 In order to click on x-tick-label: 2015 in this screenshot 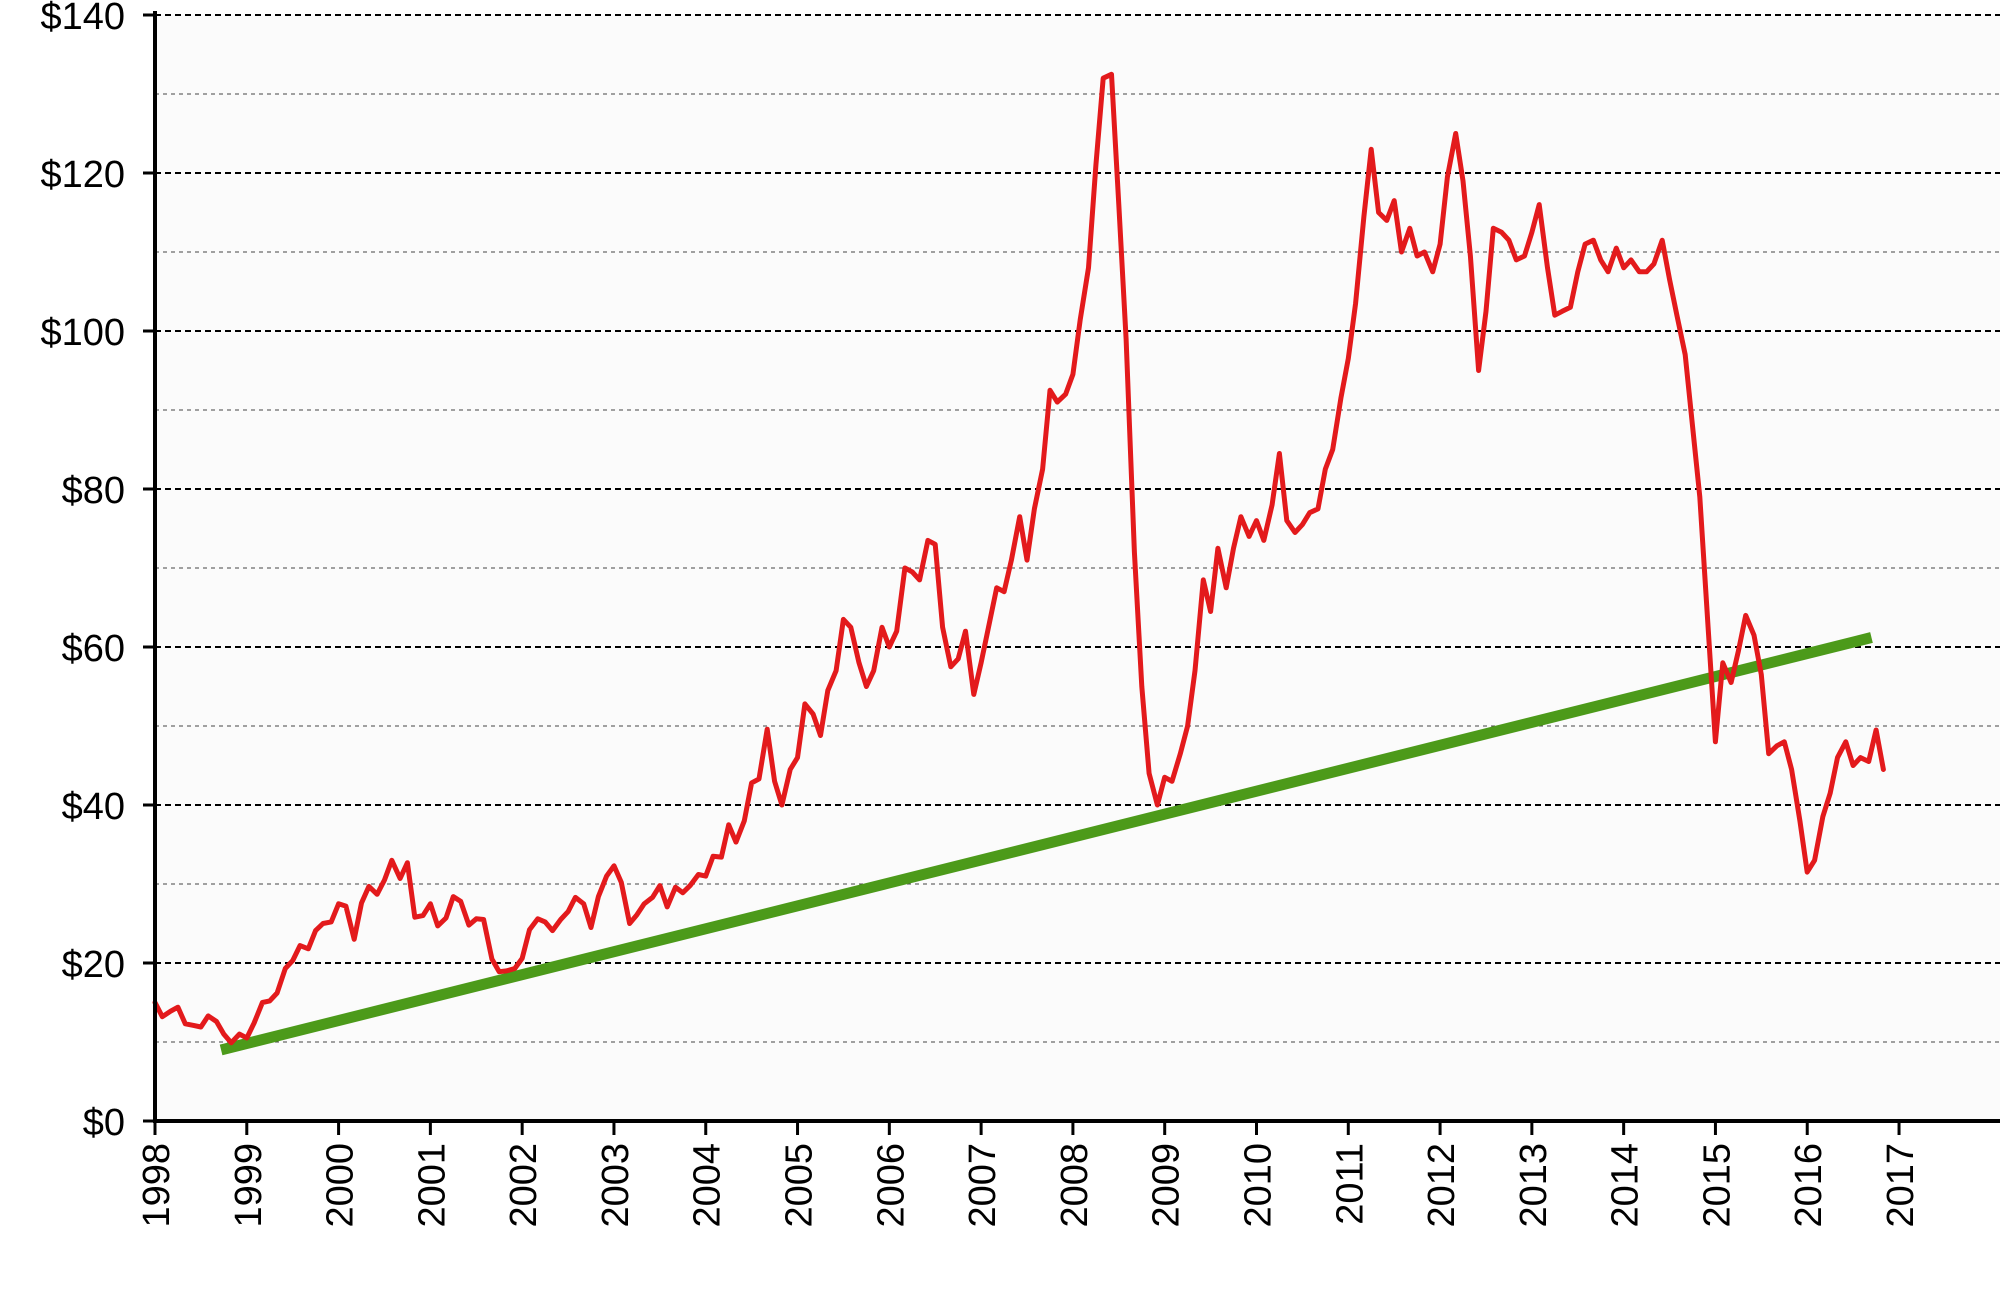, I will do `click(1717, 1185)`.